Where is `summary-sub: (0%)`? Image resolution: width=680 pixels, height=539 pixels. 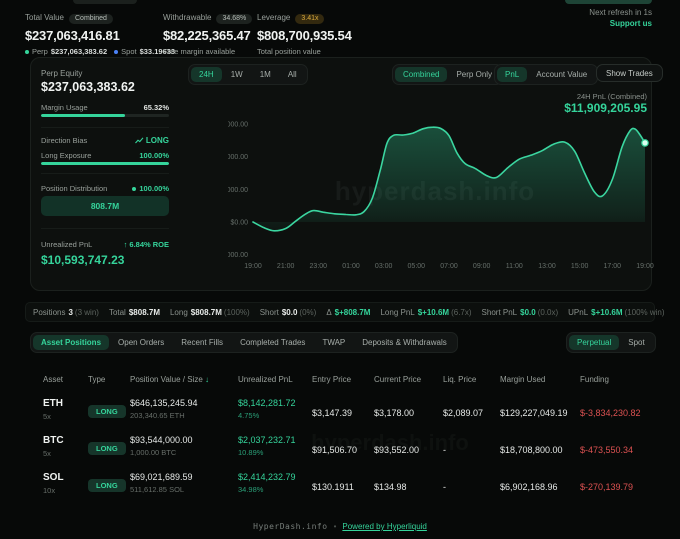
summary-sub: (0%) is located at coordinates (308, 312).